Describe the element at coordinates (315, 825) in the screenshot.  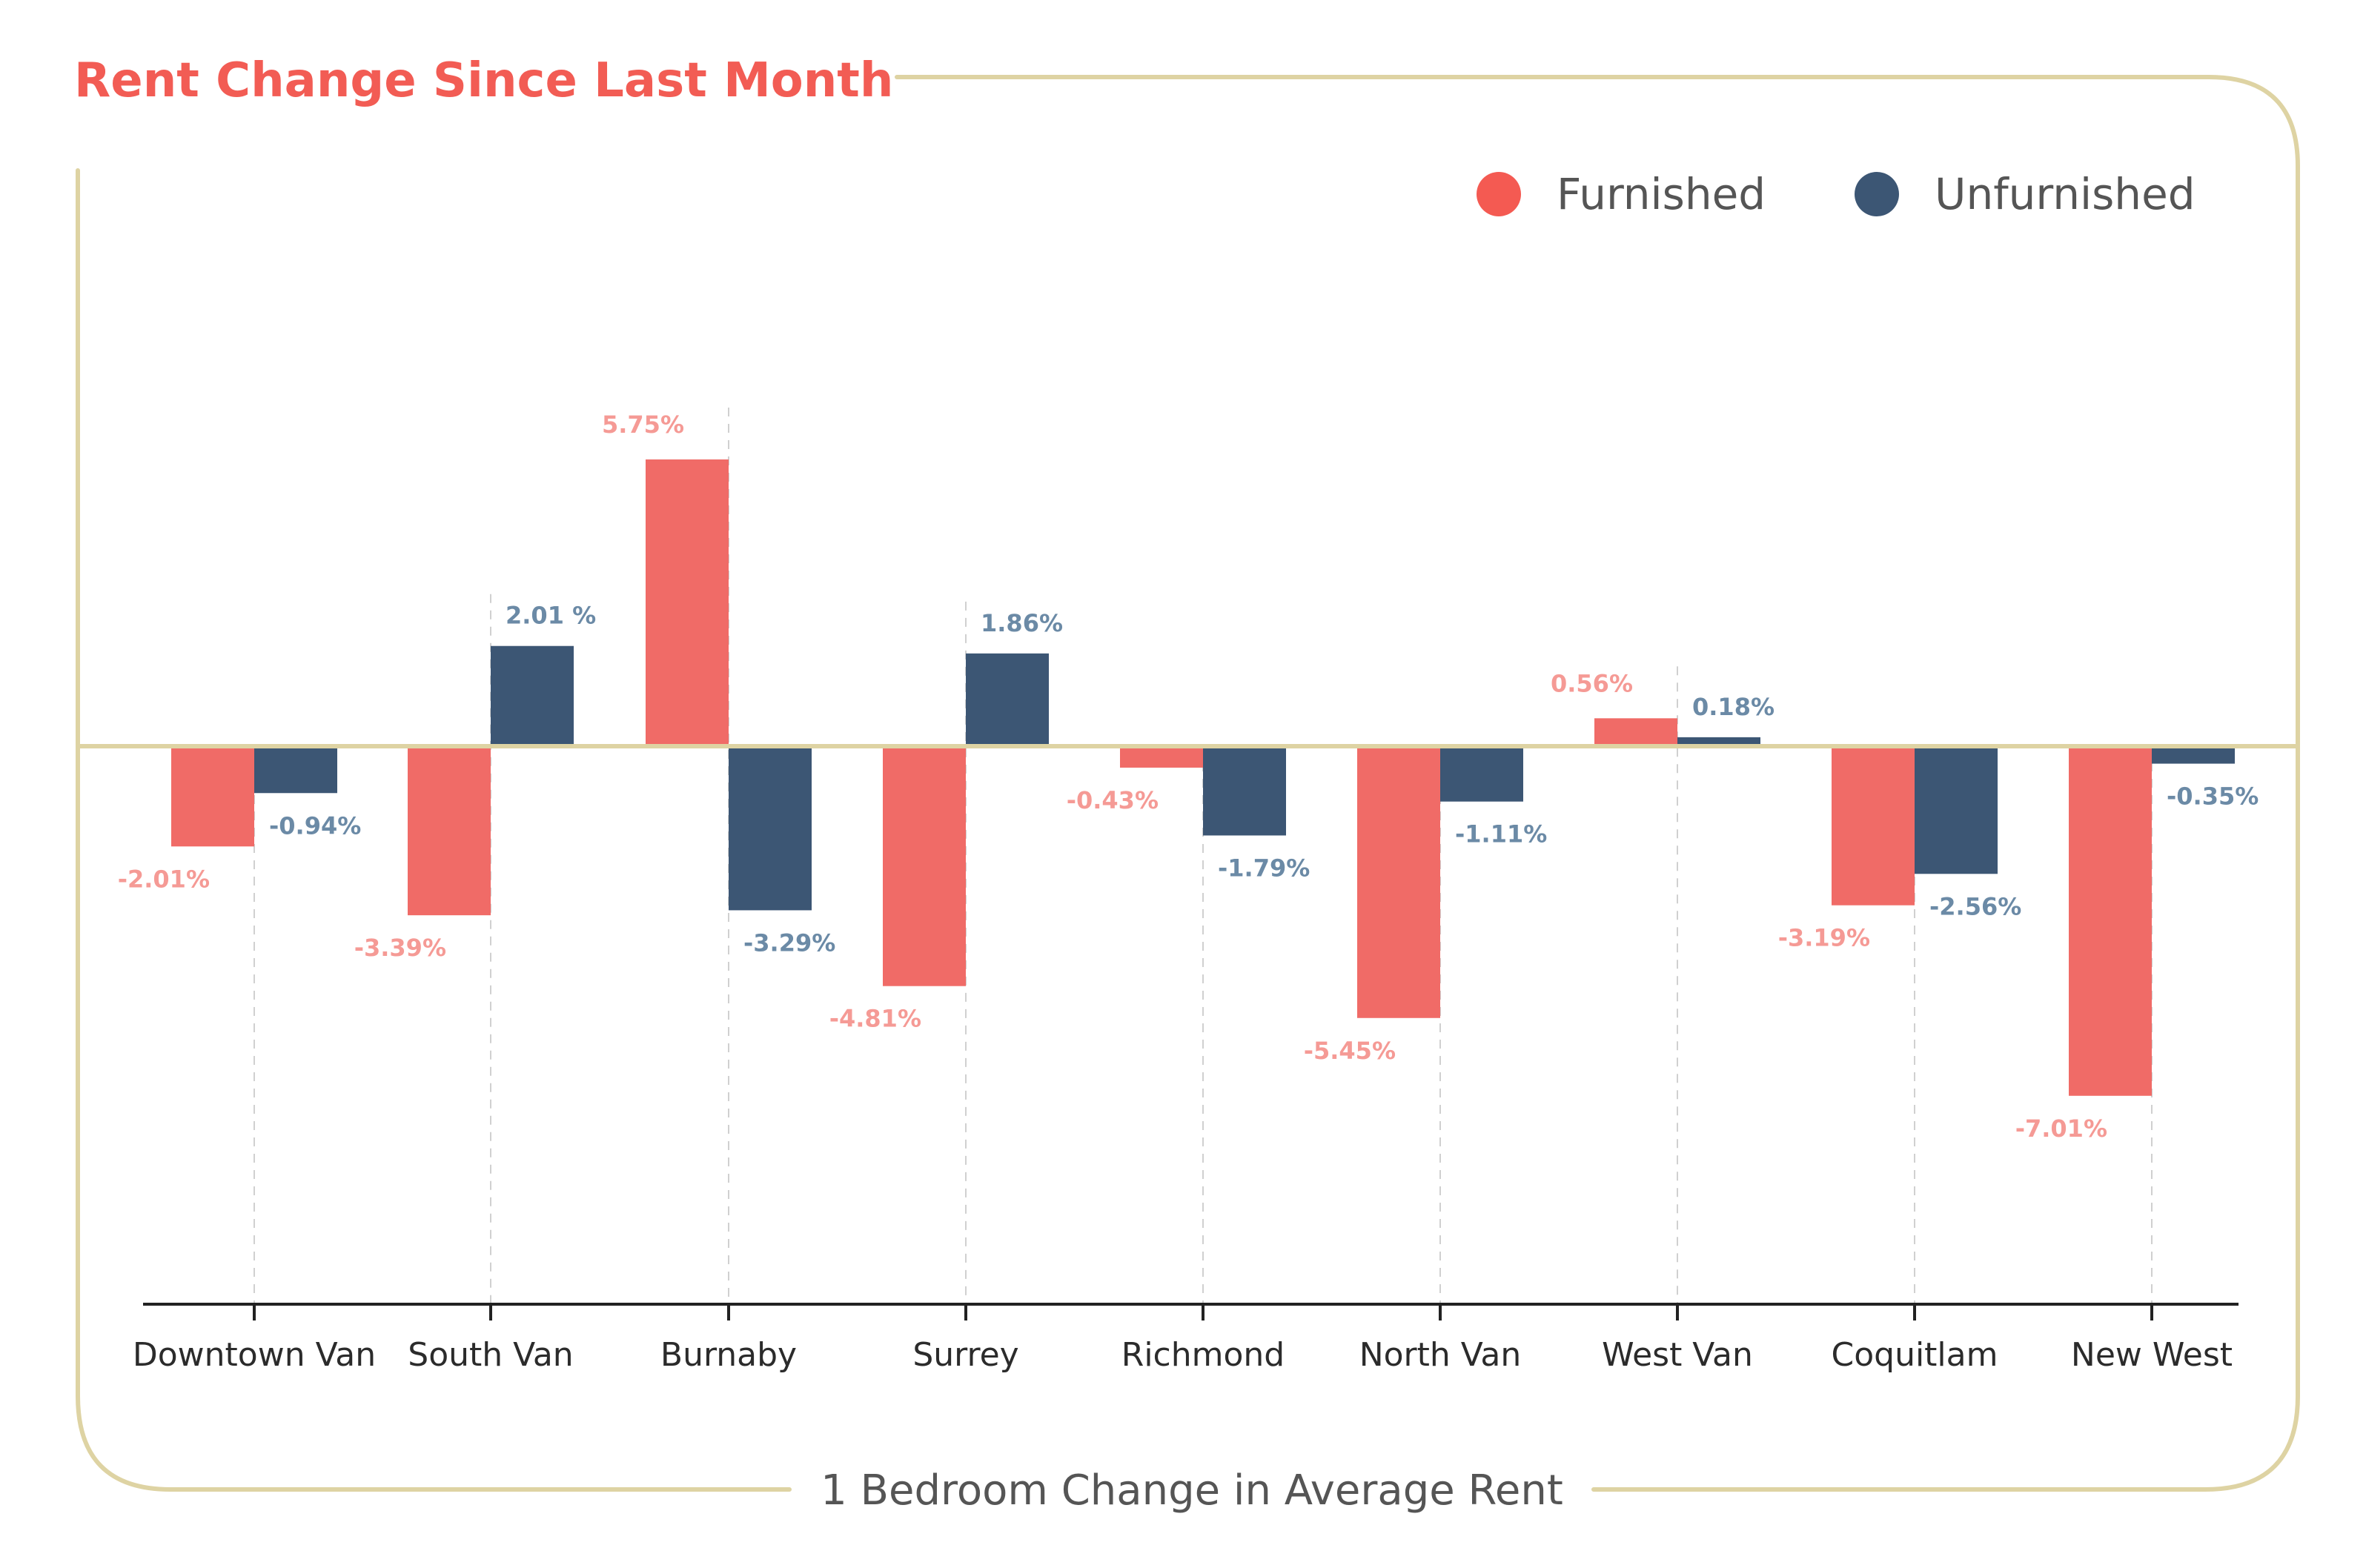
I see `value-label-unfurnished: -0.94%` at that location.